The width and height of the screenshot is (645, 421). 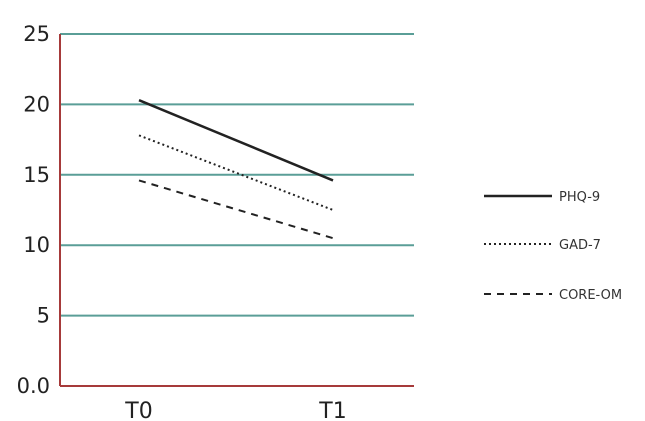 I want to click on x-tick-labels: T0 T1, so click(x=235, y=410).